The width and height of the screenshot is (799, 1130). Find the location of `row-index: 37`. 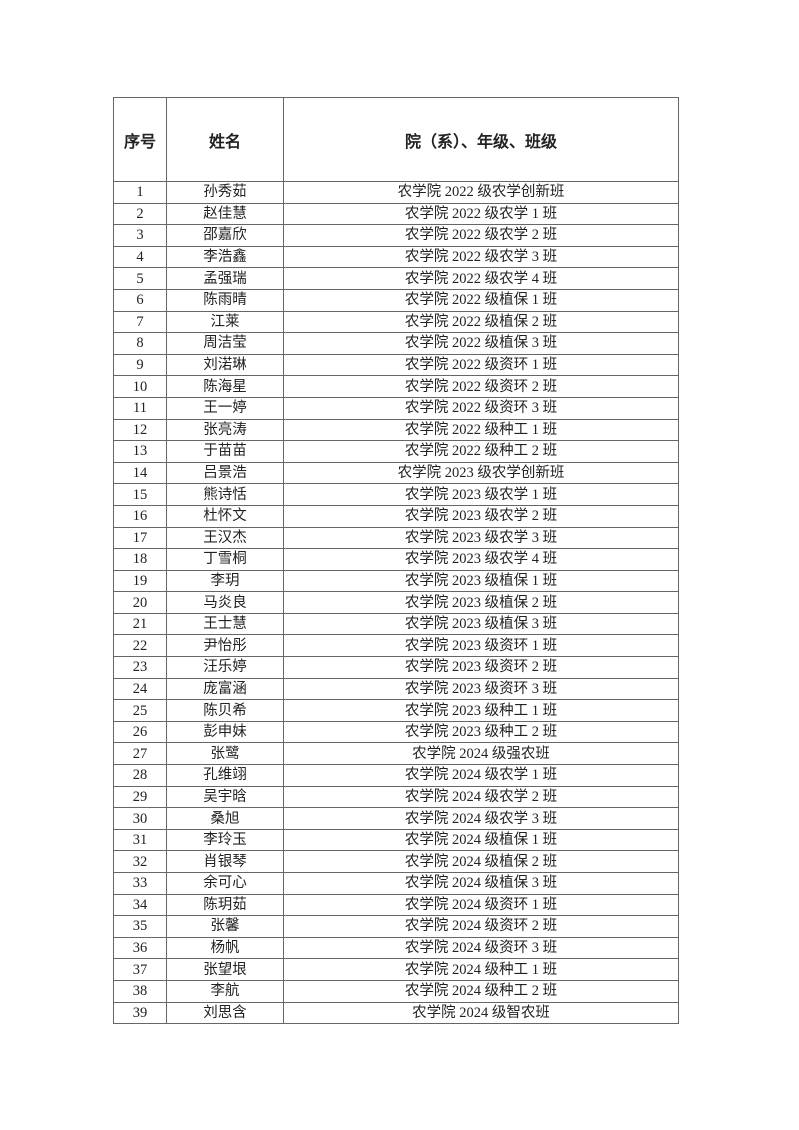

row-index: 37 is located at coordinates (140, 969).